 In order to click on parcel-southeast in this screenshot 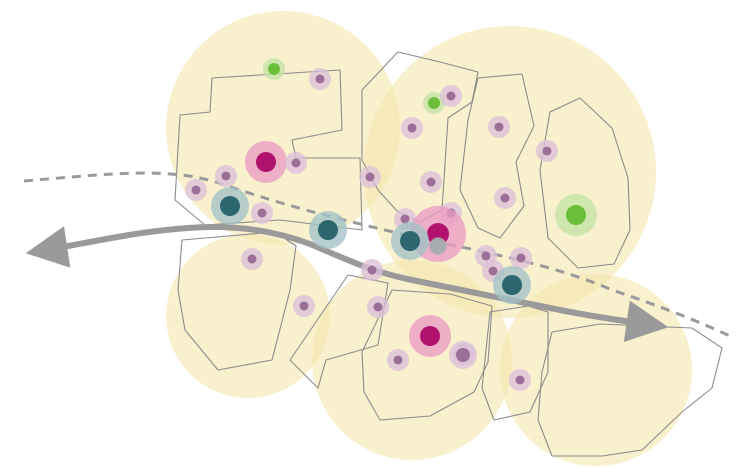, I will do `click(630, 390)`.